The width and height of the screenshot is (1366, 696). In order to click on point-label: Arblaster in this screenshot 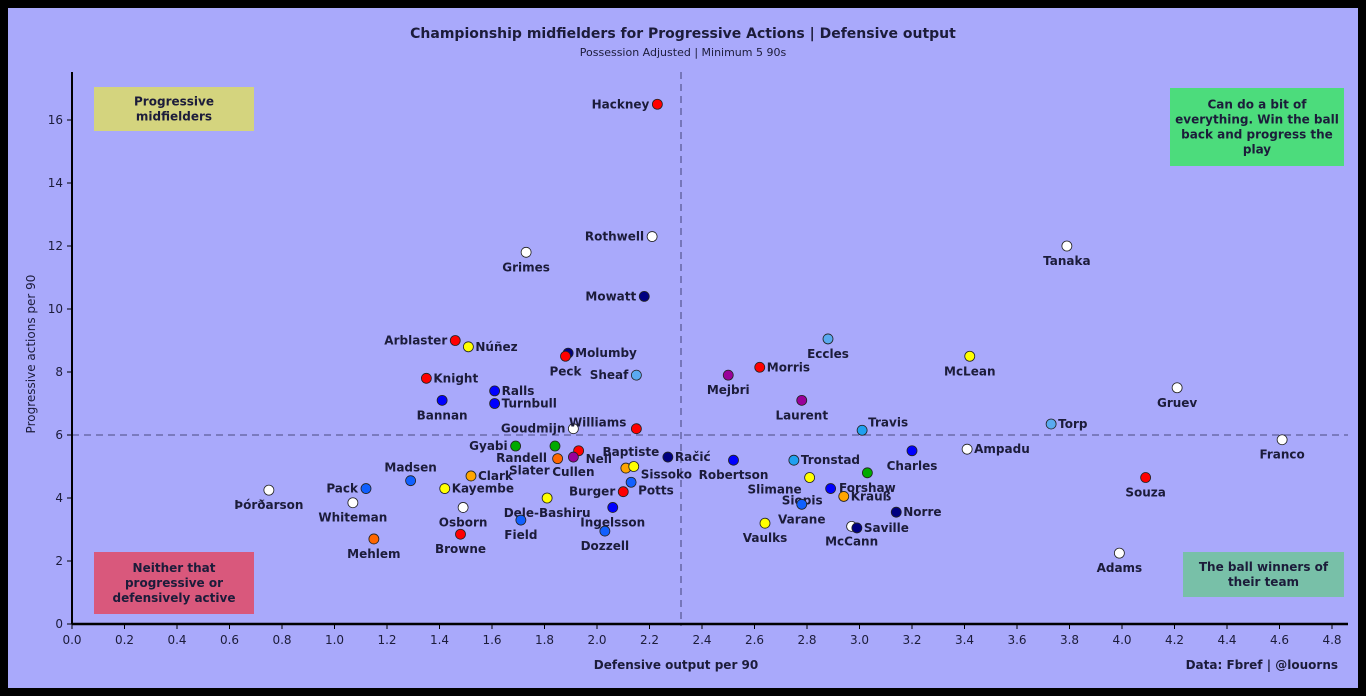, I will do `click(415, 341)`.